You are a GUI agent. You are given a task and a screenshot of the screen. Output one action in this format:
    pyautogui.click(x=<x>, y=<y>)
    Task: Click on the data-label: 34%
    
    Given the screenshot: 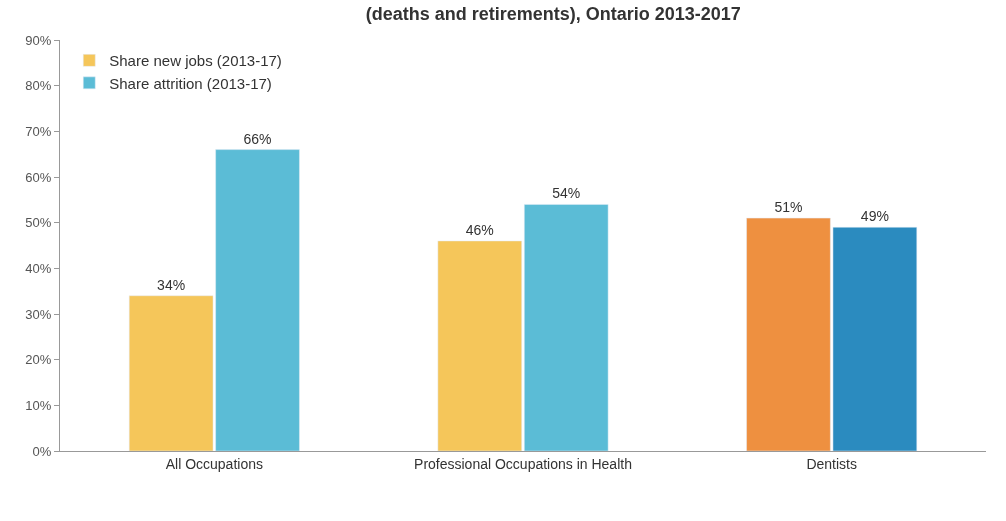 What is the action you would take?
    pyautogui.click(x=171, y=284)
    